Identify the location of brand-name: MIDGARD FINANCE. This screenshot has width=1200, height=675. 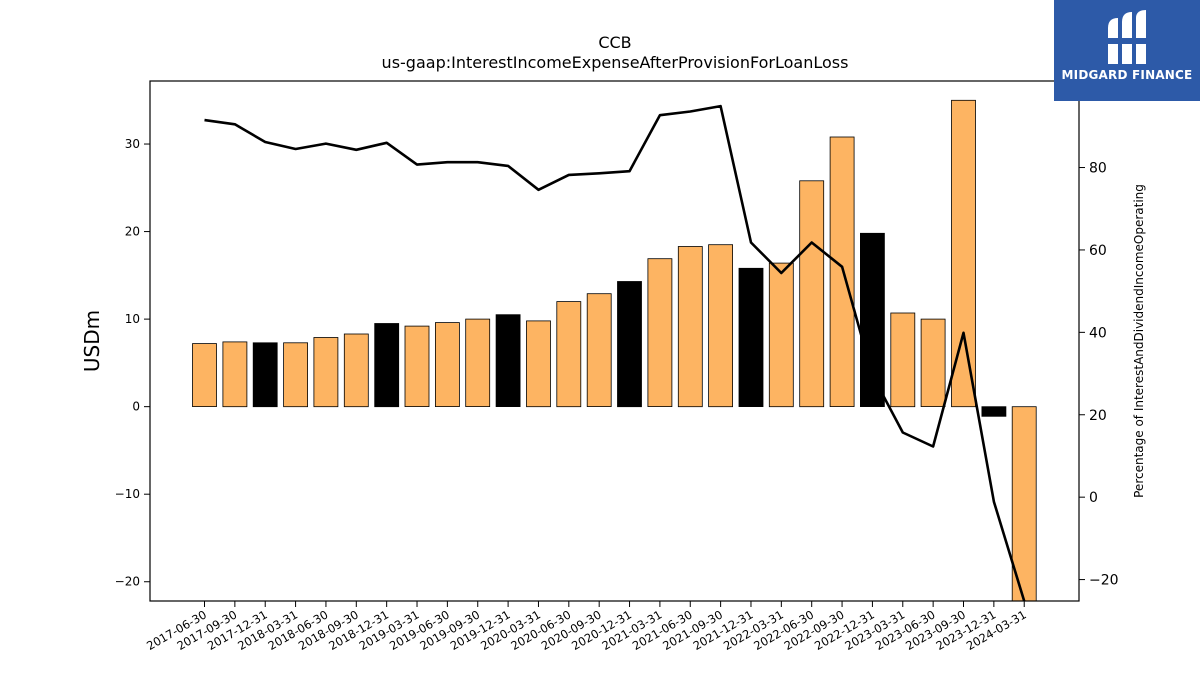
(1127, 75).